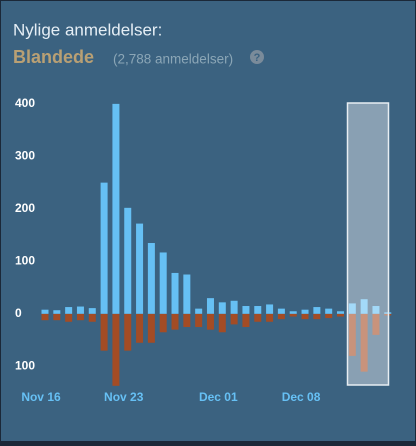 This screenshot has width=416, height=446. I want to click on x-tick-label: Dec 08, so click(301, 397).